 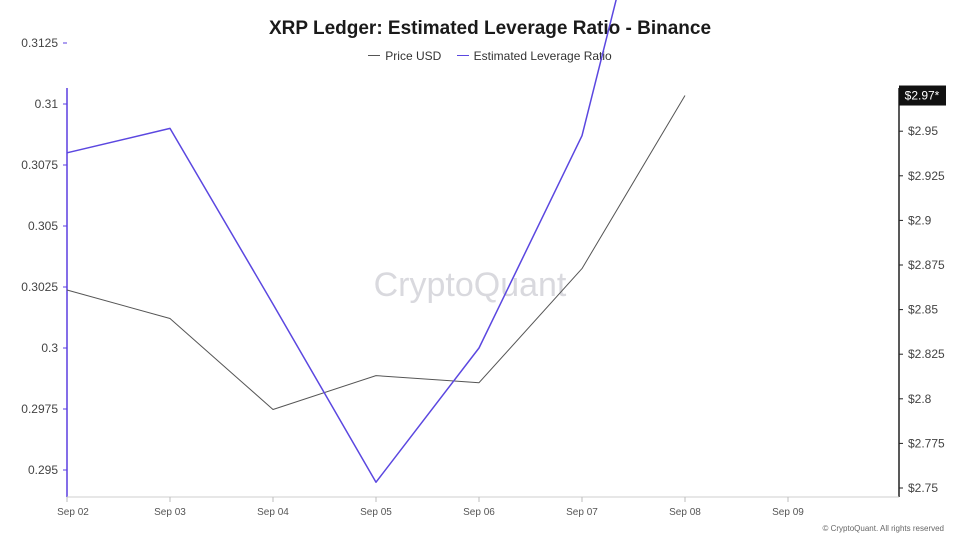 What do you see at coordinates (920, 399) in the screenshot?
I see `right-tick-label: $2.8` at bounding box center [920, 399].